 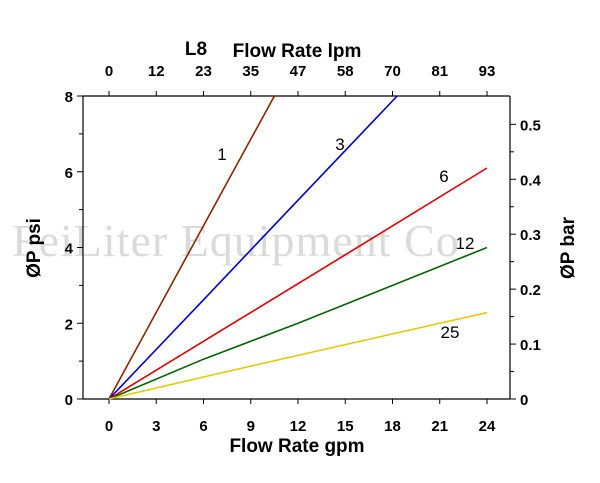 What do you see at coordinates (298, 426) in the screenshot?
I see `x-tick-label: 12` at bounding box center [298, 426].